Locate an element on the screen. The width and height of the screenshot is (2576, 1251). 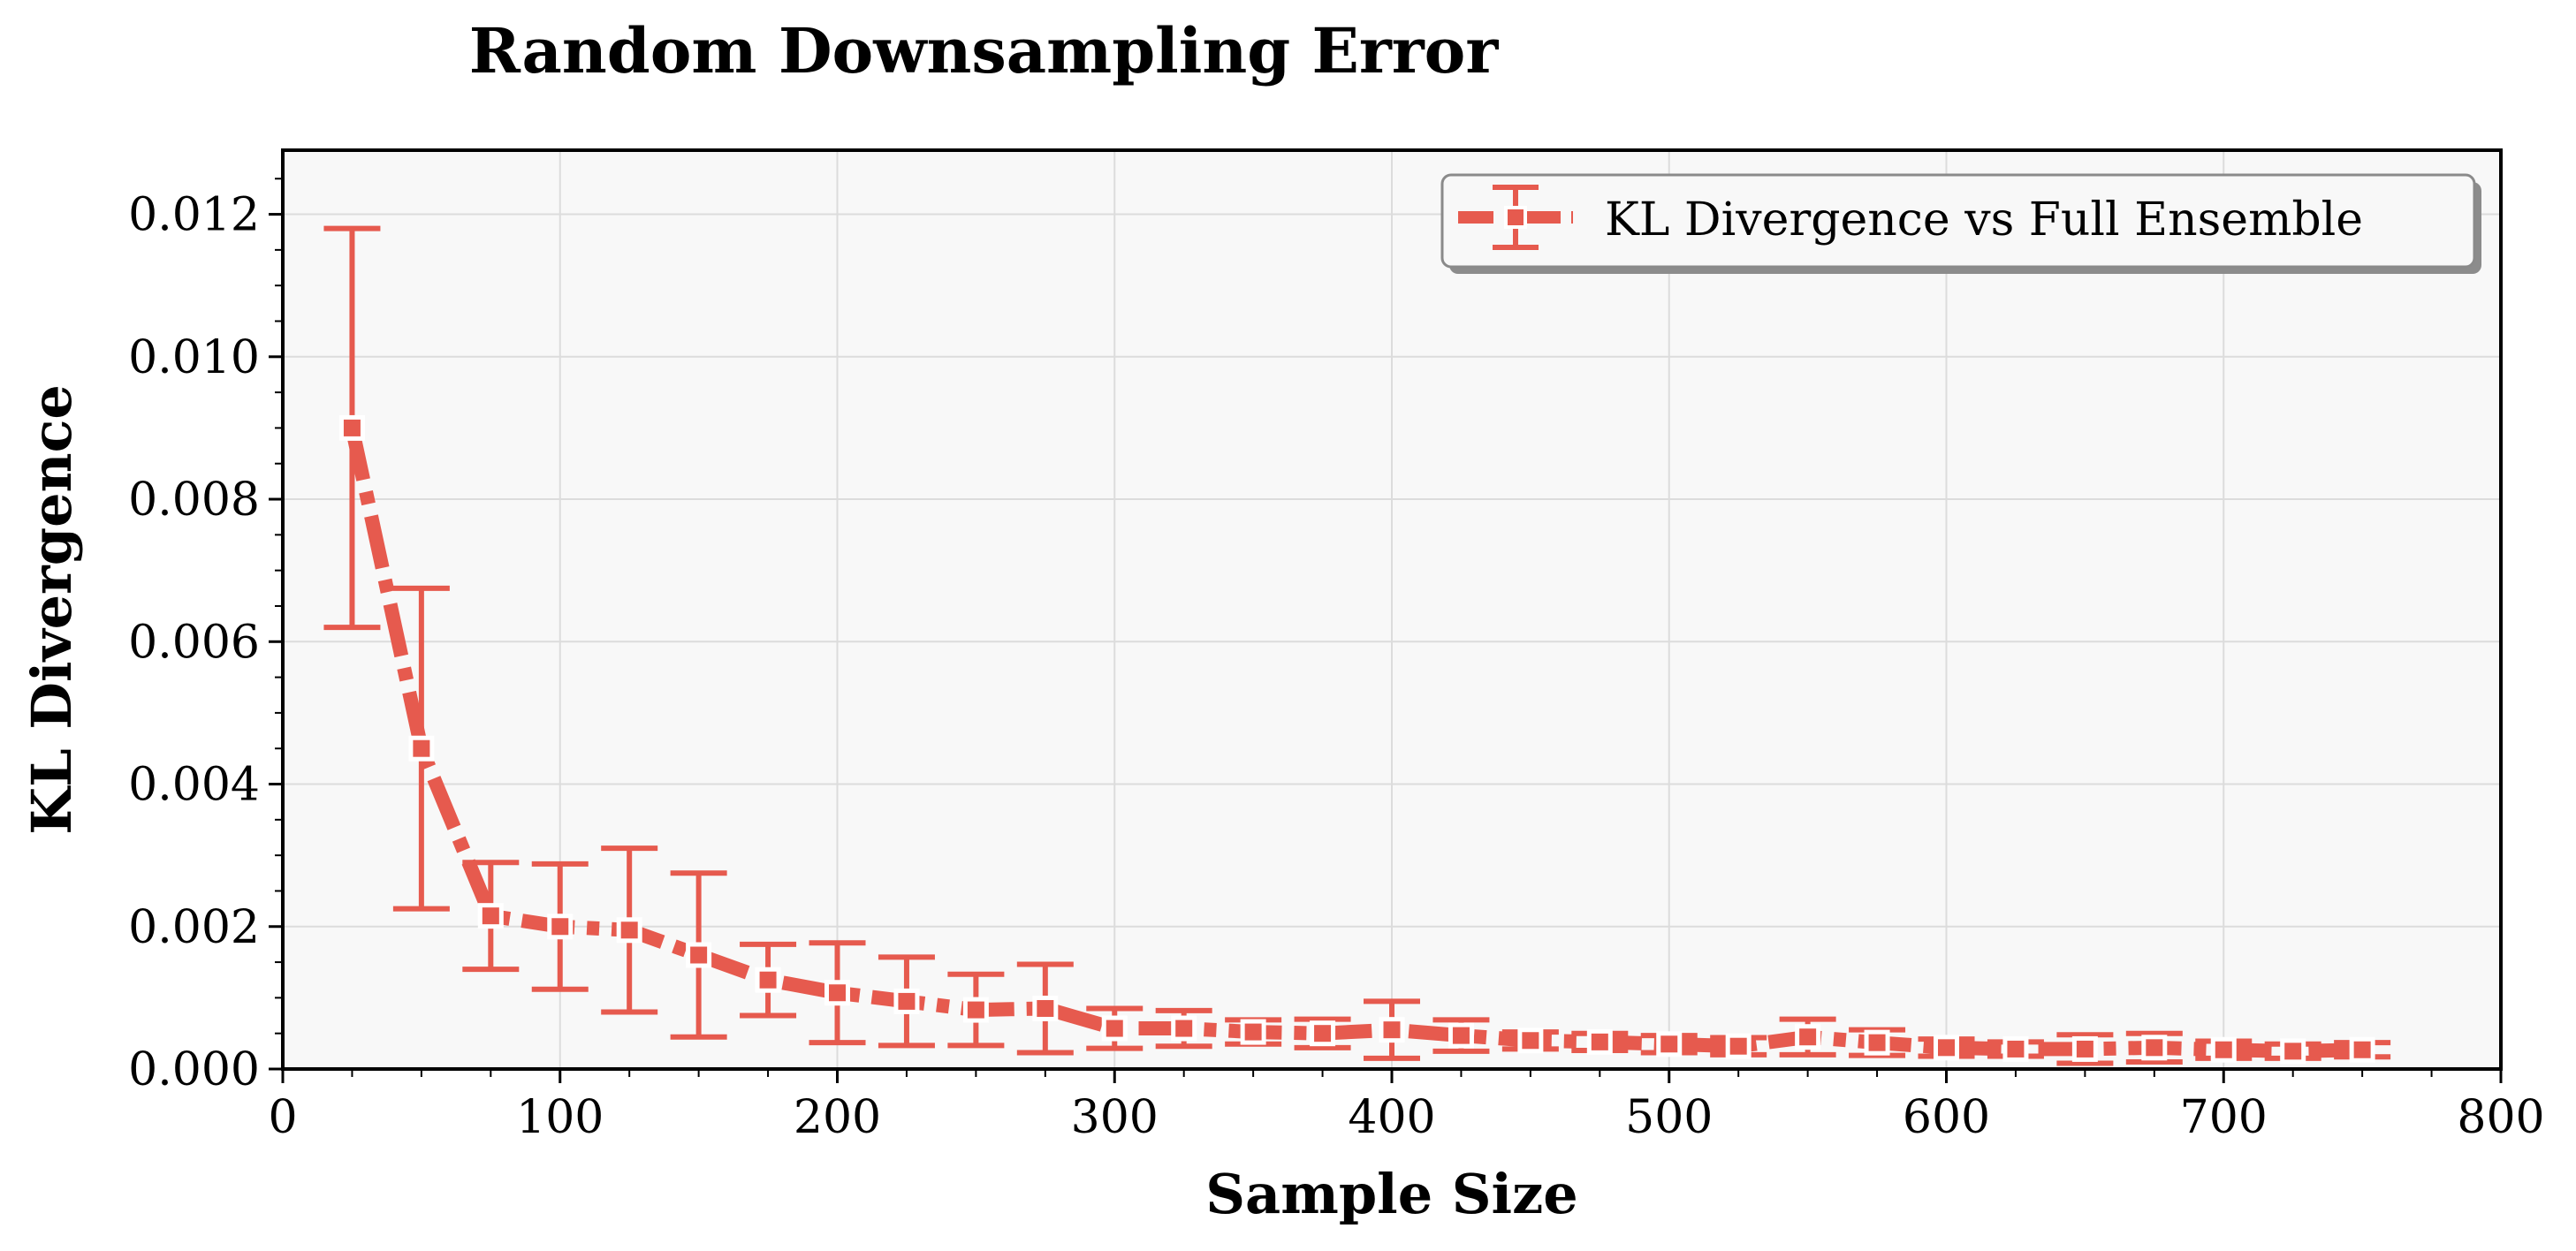
legend: KL Divergence vs Full Ensemble is located at coordinates (1960, 224).